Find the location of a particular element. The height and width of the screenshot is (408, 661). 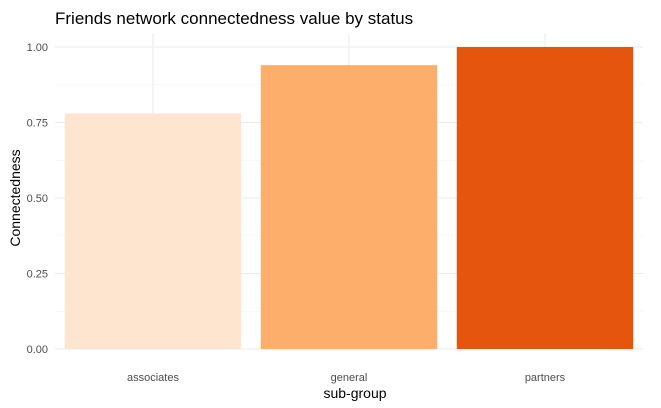

x-axis-label: sub-group is located at coordinates (354, 393).